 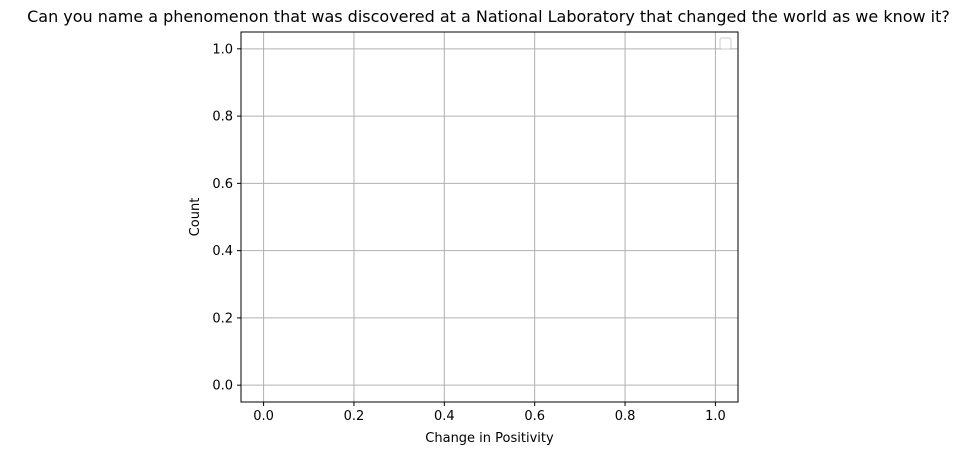 I want to click on x-axis-label: Change in Positivity, so click(x=489, y=438).